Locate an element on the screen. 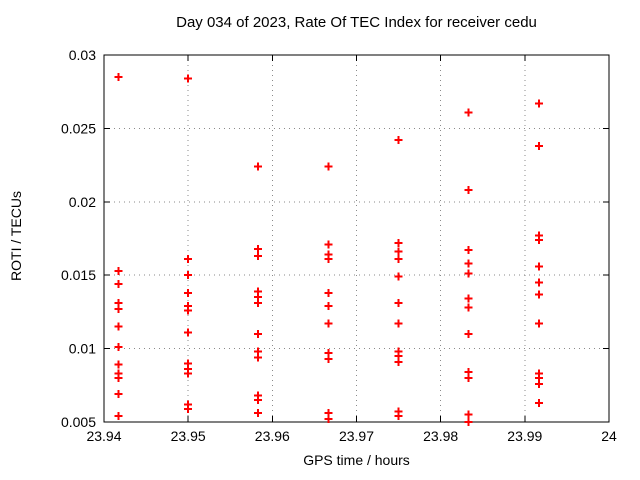  x-tick-label: 23.96 is located at coordinates (272, 436).